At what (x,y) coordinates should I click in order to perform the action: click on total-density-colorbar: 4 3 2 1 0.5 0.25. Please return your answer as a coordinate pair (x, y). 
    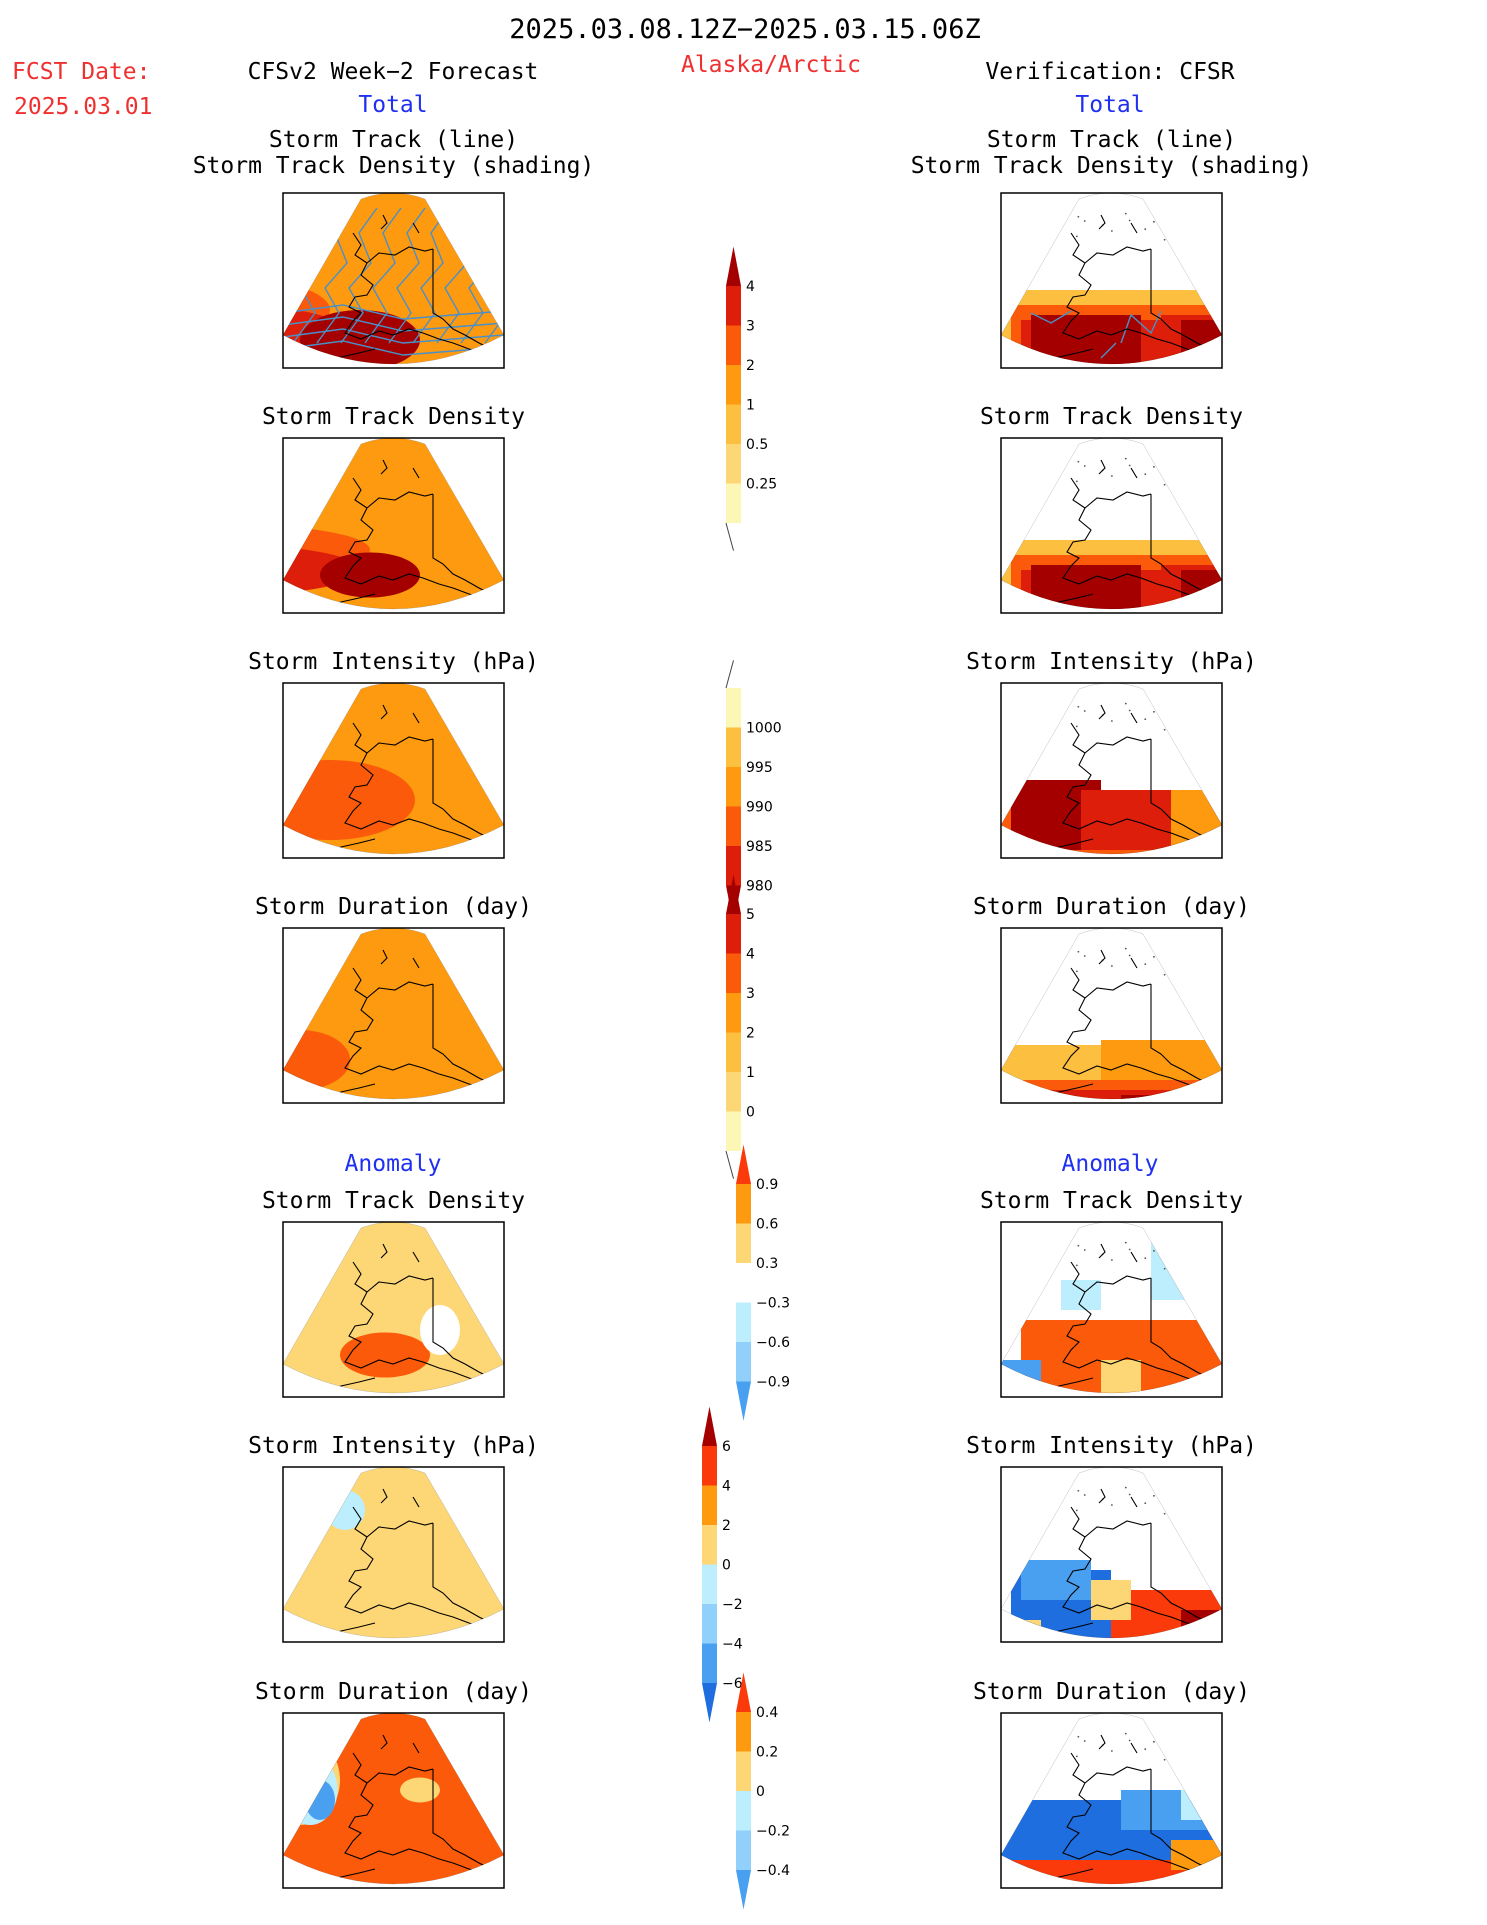
    Looking at the image, I should click on (751, 398).